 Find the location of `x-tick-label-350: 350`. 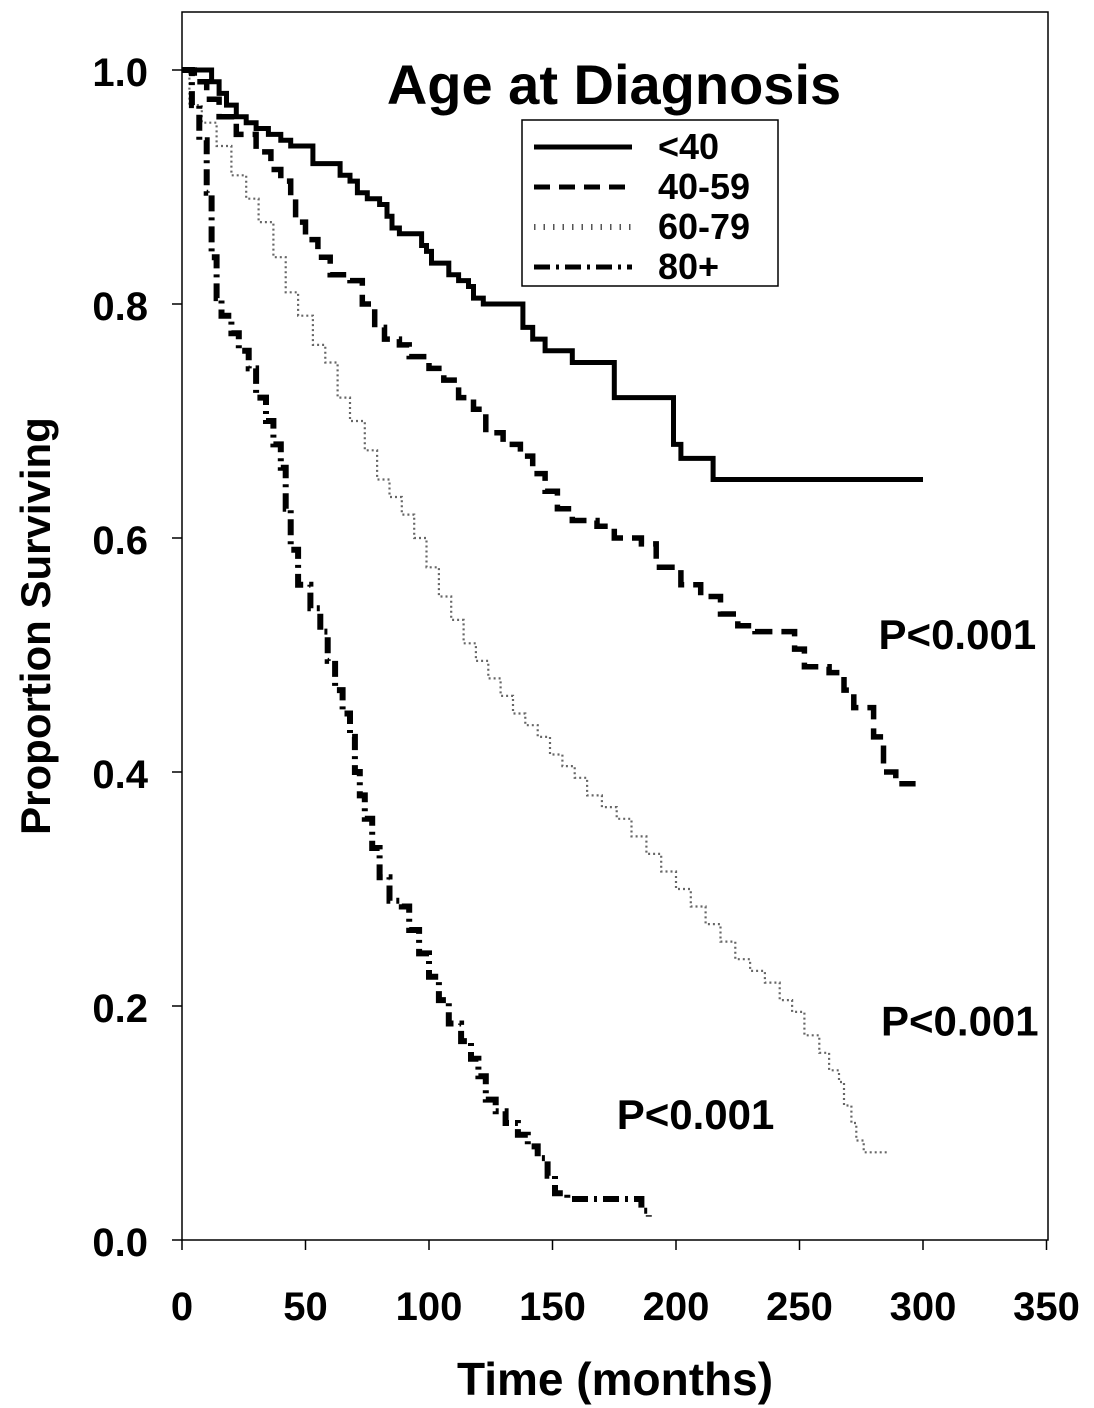

x-tick-label-350: 350 is located at coordinates (1046, 1307).